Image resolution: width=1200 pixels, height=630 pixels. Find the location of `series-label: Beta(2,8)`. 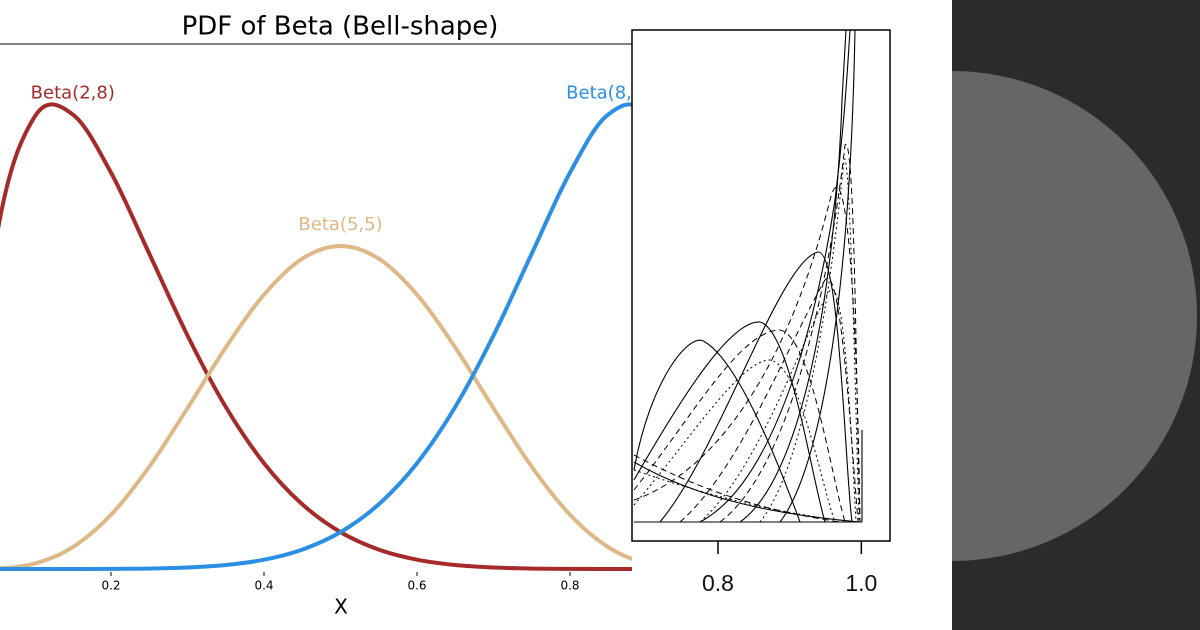

series-label: Beta(2,8) is located at coordinates (73, 92).